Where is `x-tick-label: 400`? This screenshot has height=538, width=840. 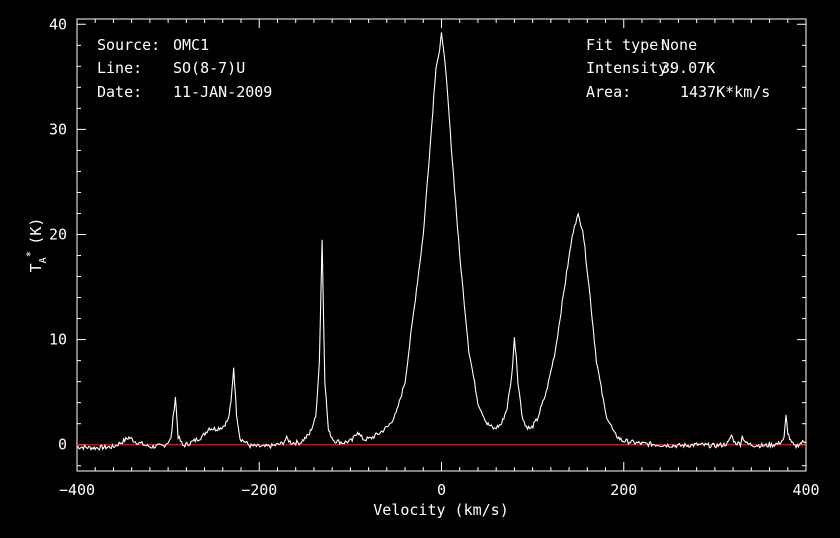
x-tick-label: 400 is located at coordinates (805, 490).